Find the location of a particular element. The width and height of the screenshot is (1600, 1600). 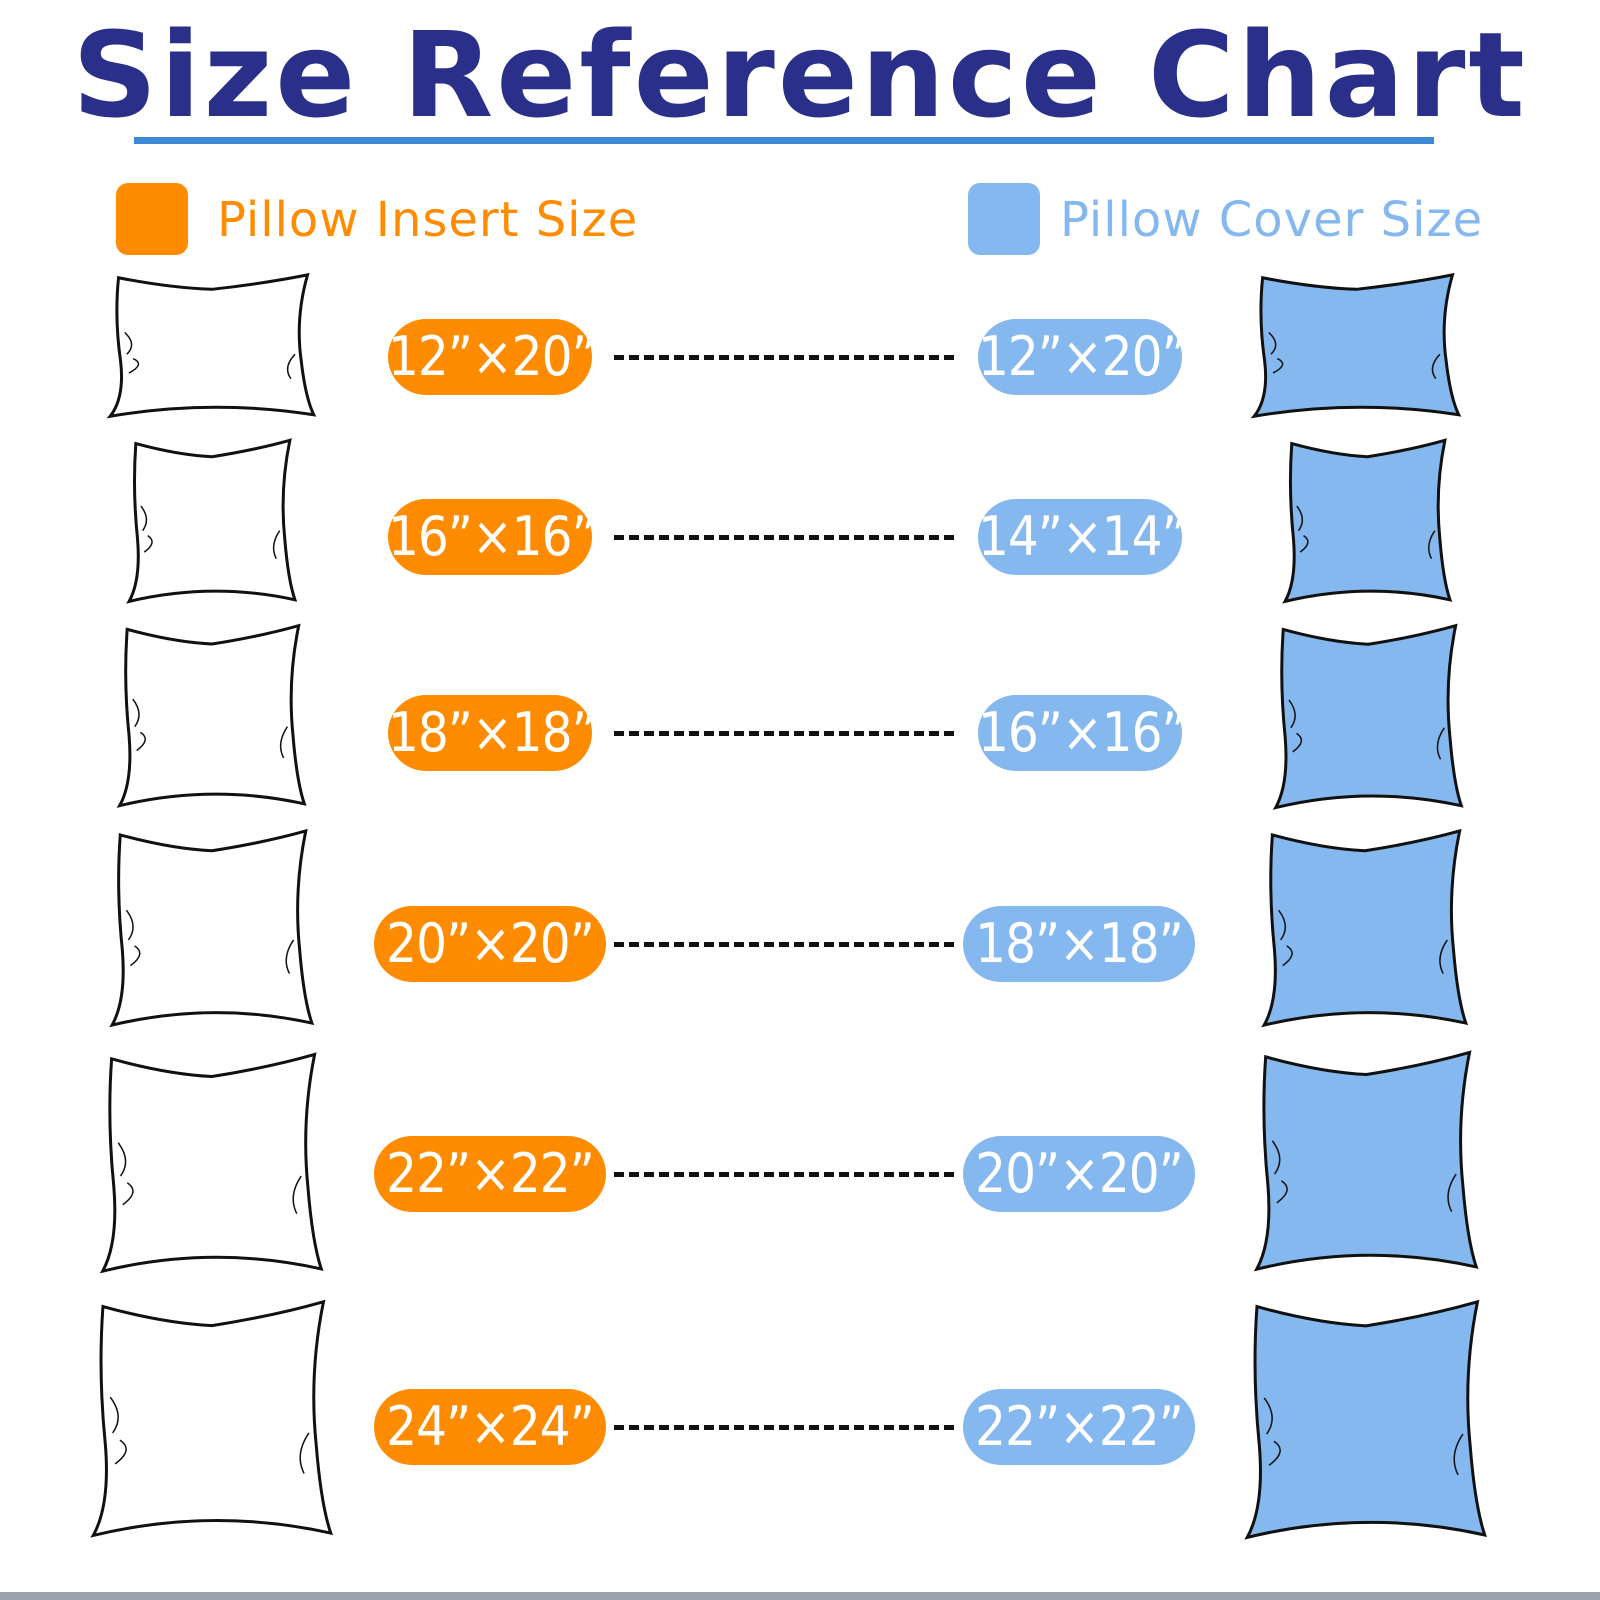

cover-size-badge: 14”×14” is located at coordinates (1082, 537).